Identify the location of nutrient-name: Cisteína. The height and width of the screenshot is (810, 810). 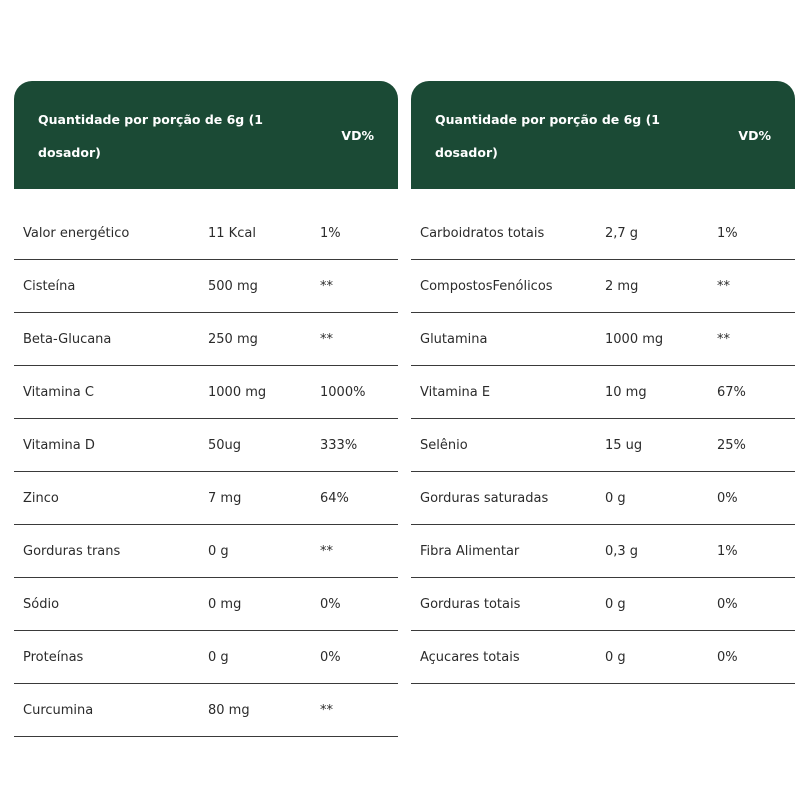
(49, 286).